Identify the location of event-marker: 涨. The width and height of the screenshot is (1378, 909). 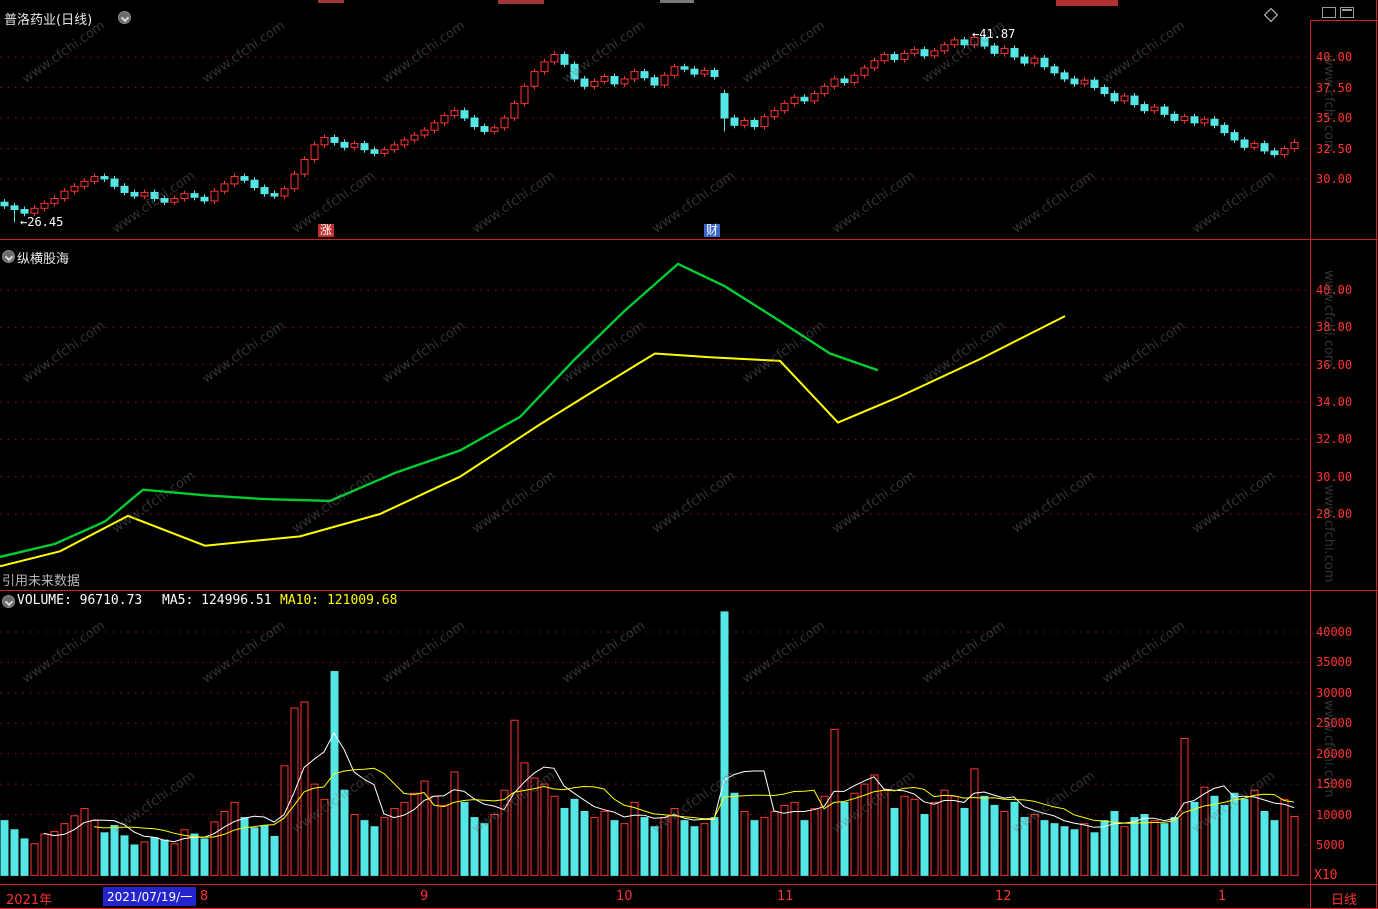
(326, 230).